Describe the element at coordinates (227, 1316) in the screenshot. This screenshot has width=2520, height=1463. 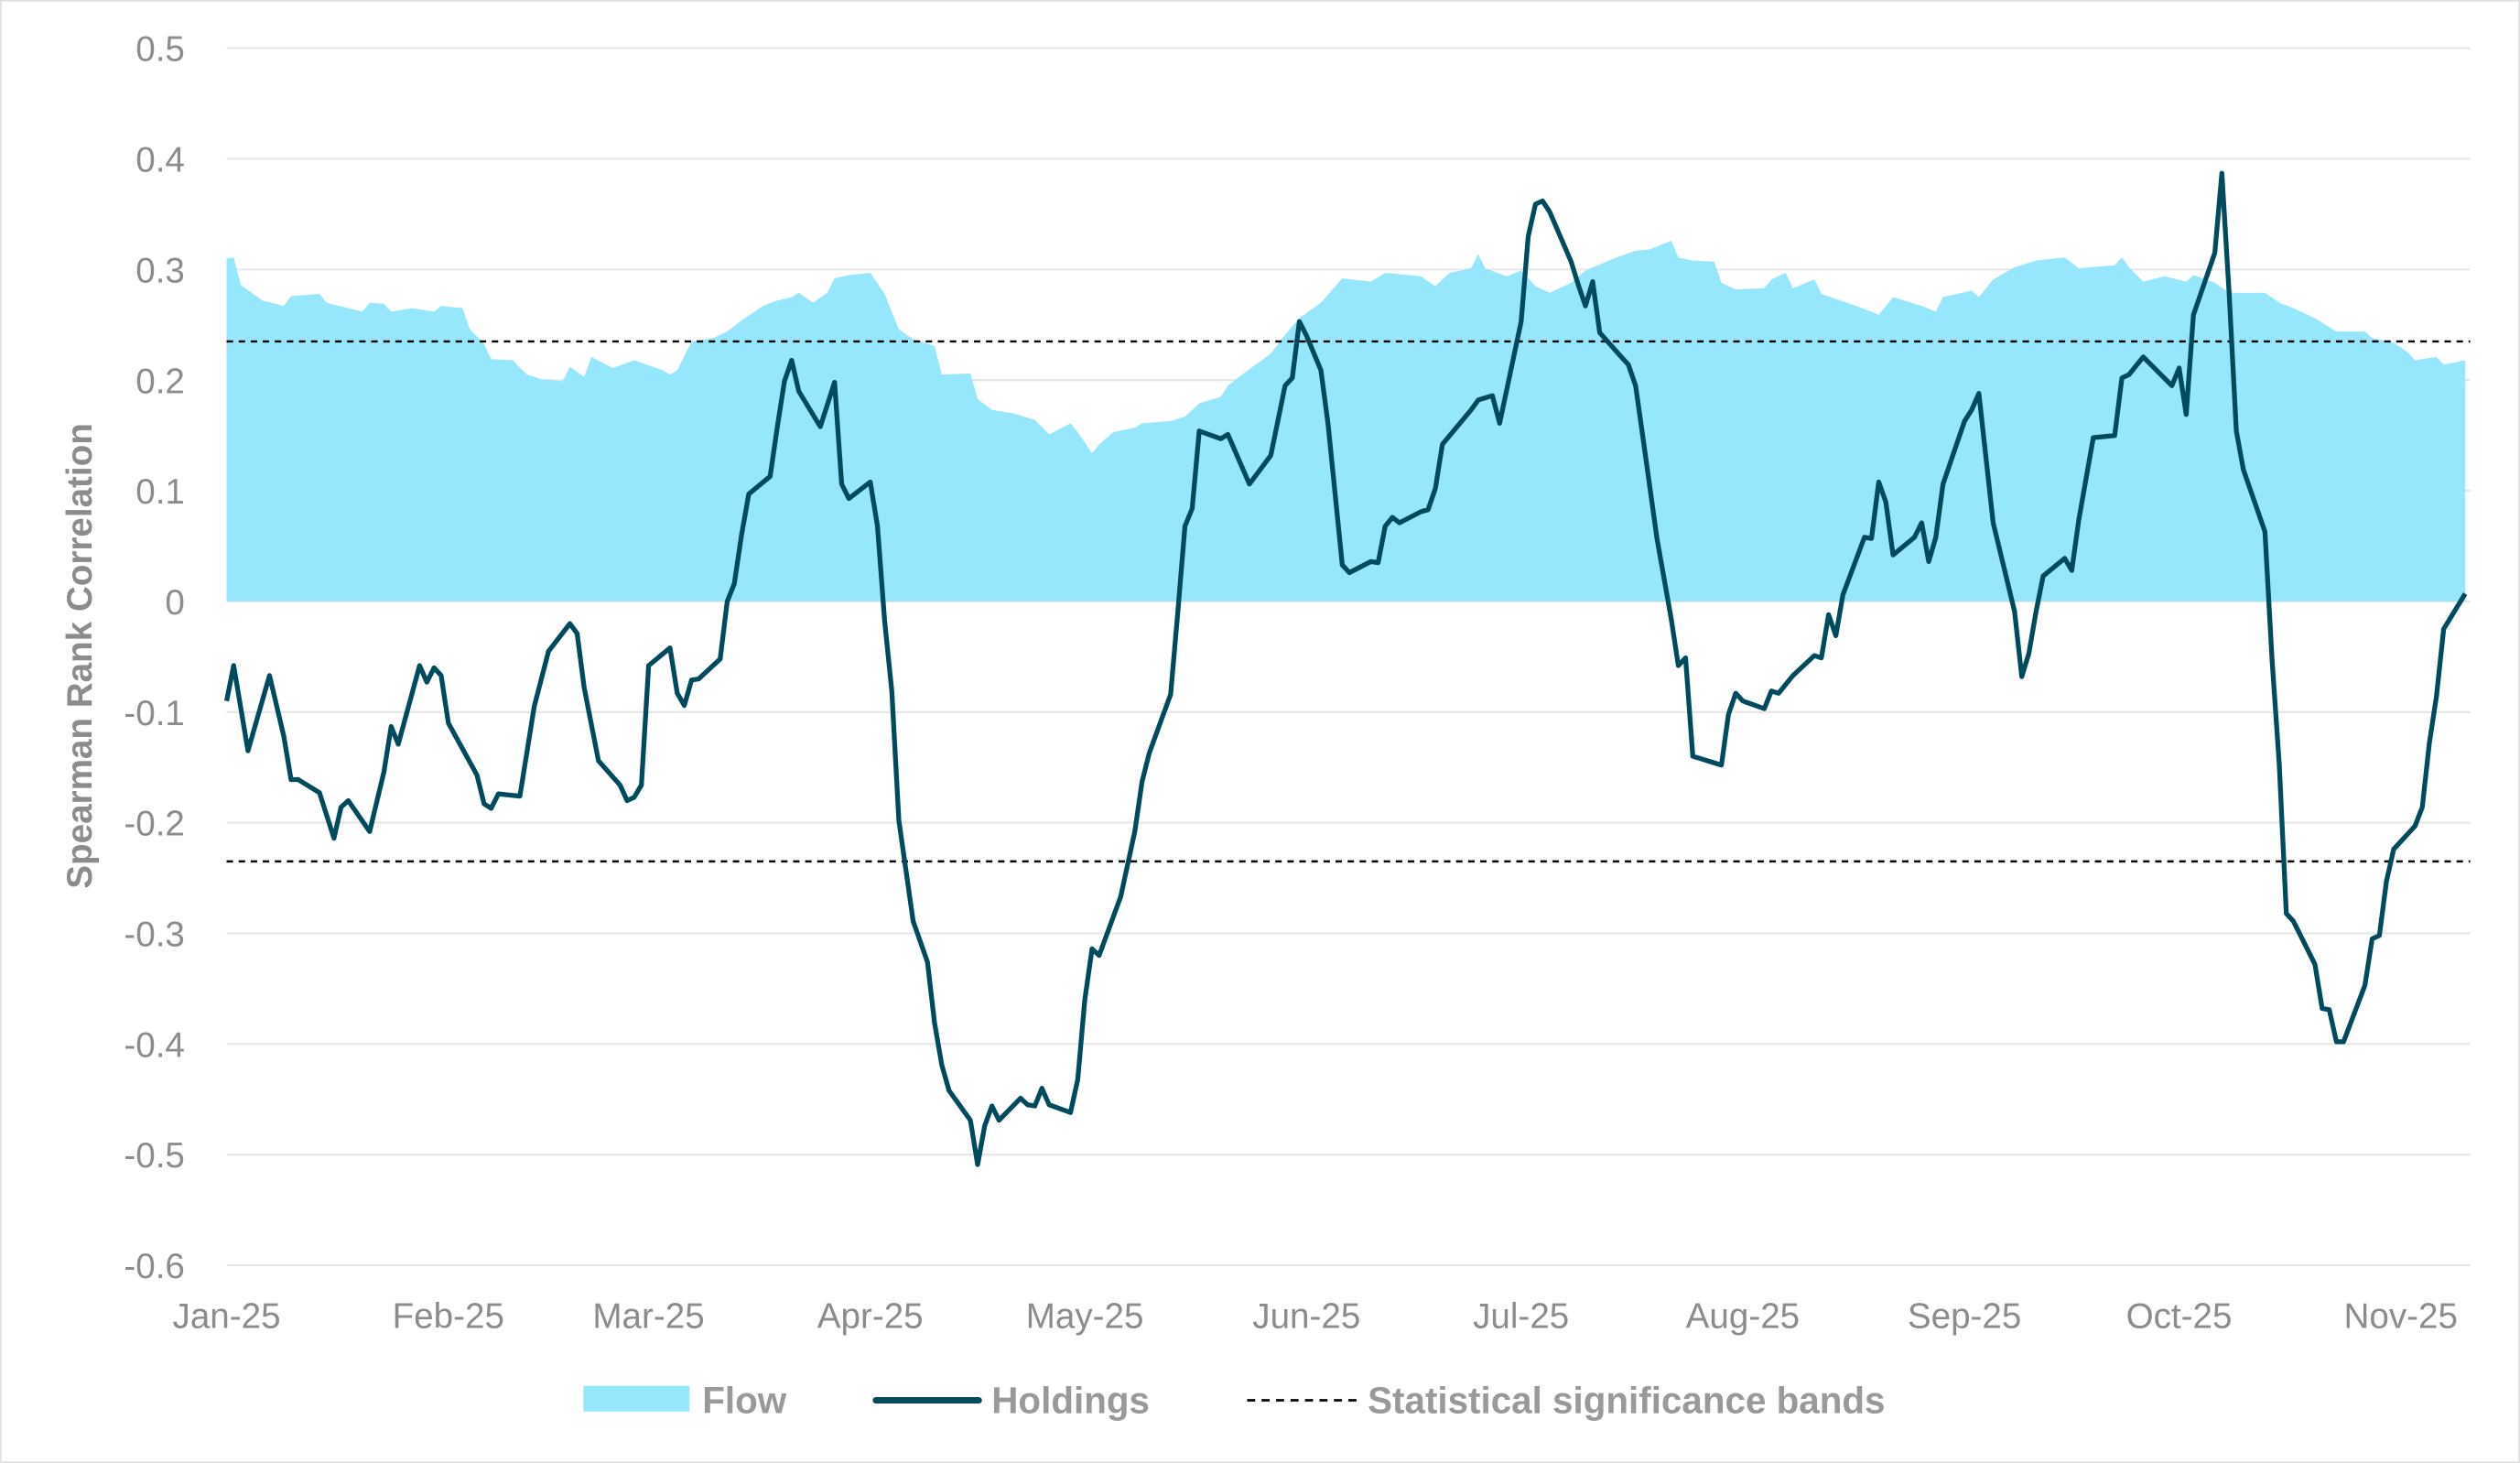
I see `x-tick-label: Jan-25` at that location.